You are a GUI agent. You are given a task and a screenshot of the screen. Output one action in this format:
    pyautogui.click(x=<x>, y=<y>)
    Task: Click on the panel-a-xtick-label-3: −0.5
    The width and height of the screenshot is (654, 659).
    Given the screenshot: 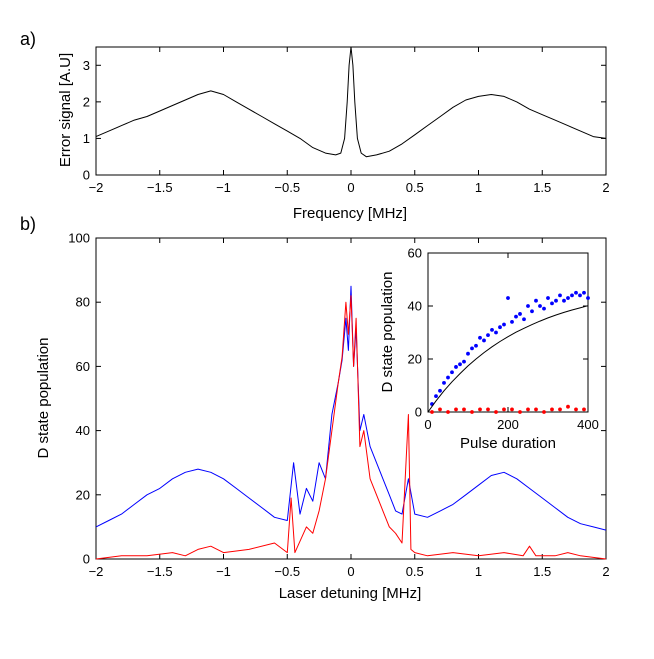 What is the action you would take?
    pyautogui.click(x=287, y=187)
    